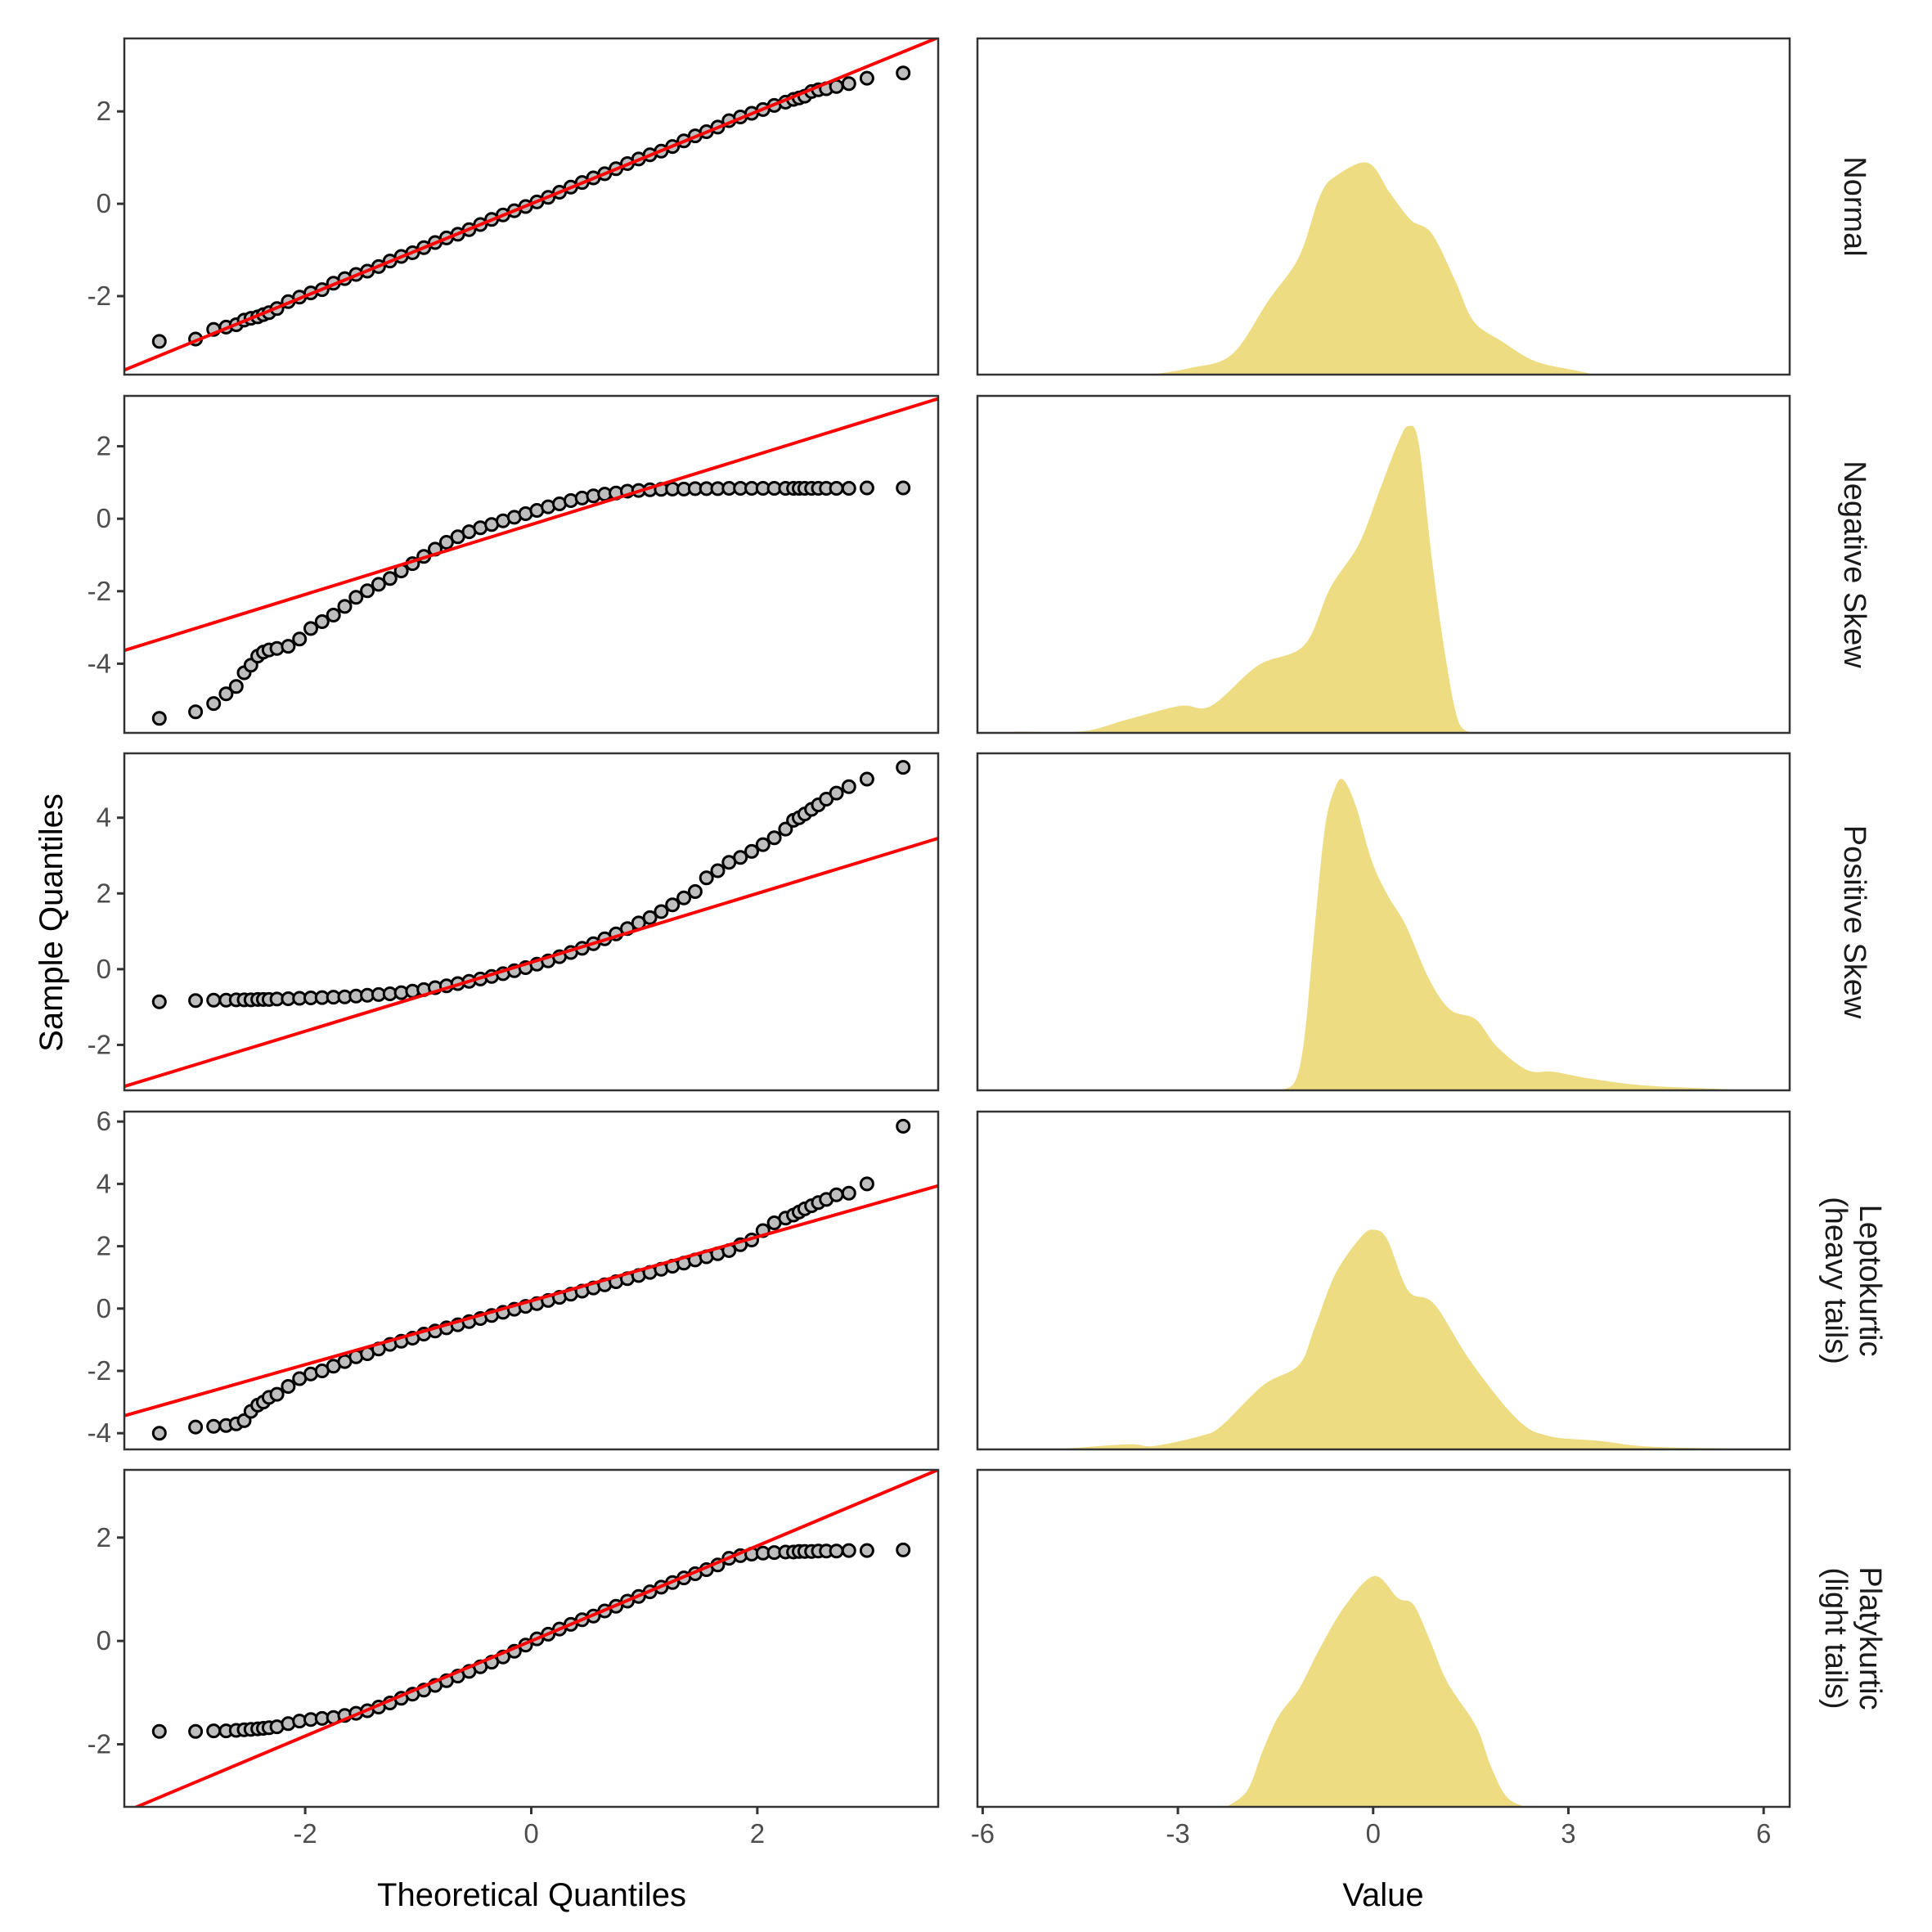 This screenshot has width=1932, height=1932. Describe the element at coordinates (1870, 1281) in the screenshot. I see `strip-label-line: Leptokurtic` at that location.